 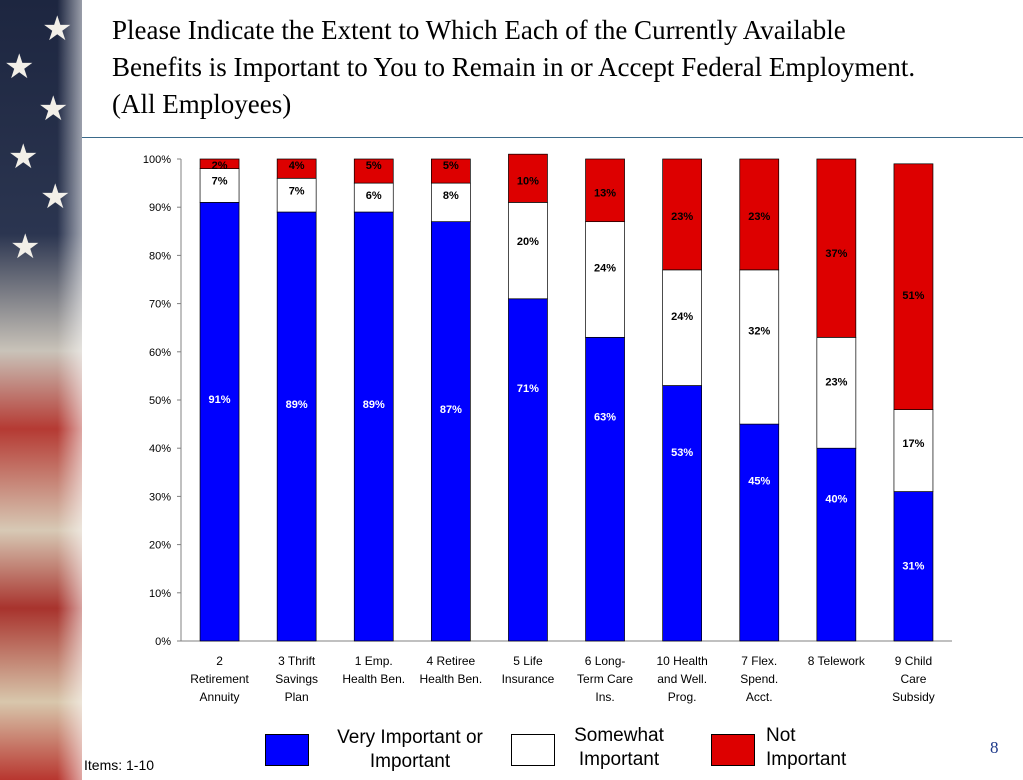 I want to click on page-number: 8, so click(x=994, y=747).